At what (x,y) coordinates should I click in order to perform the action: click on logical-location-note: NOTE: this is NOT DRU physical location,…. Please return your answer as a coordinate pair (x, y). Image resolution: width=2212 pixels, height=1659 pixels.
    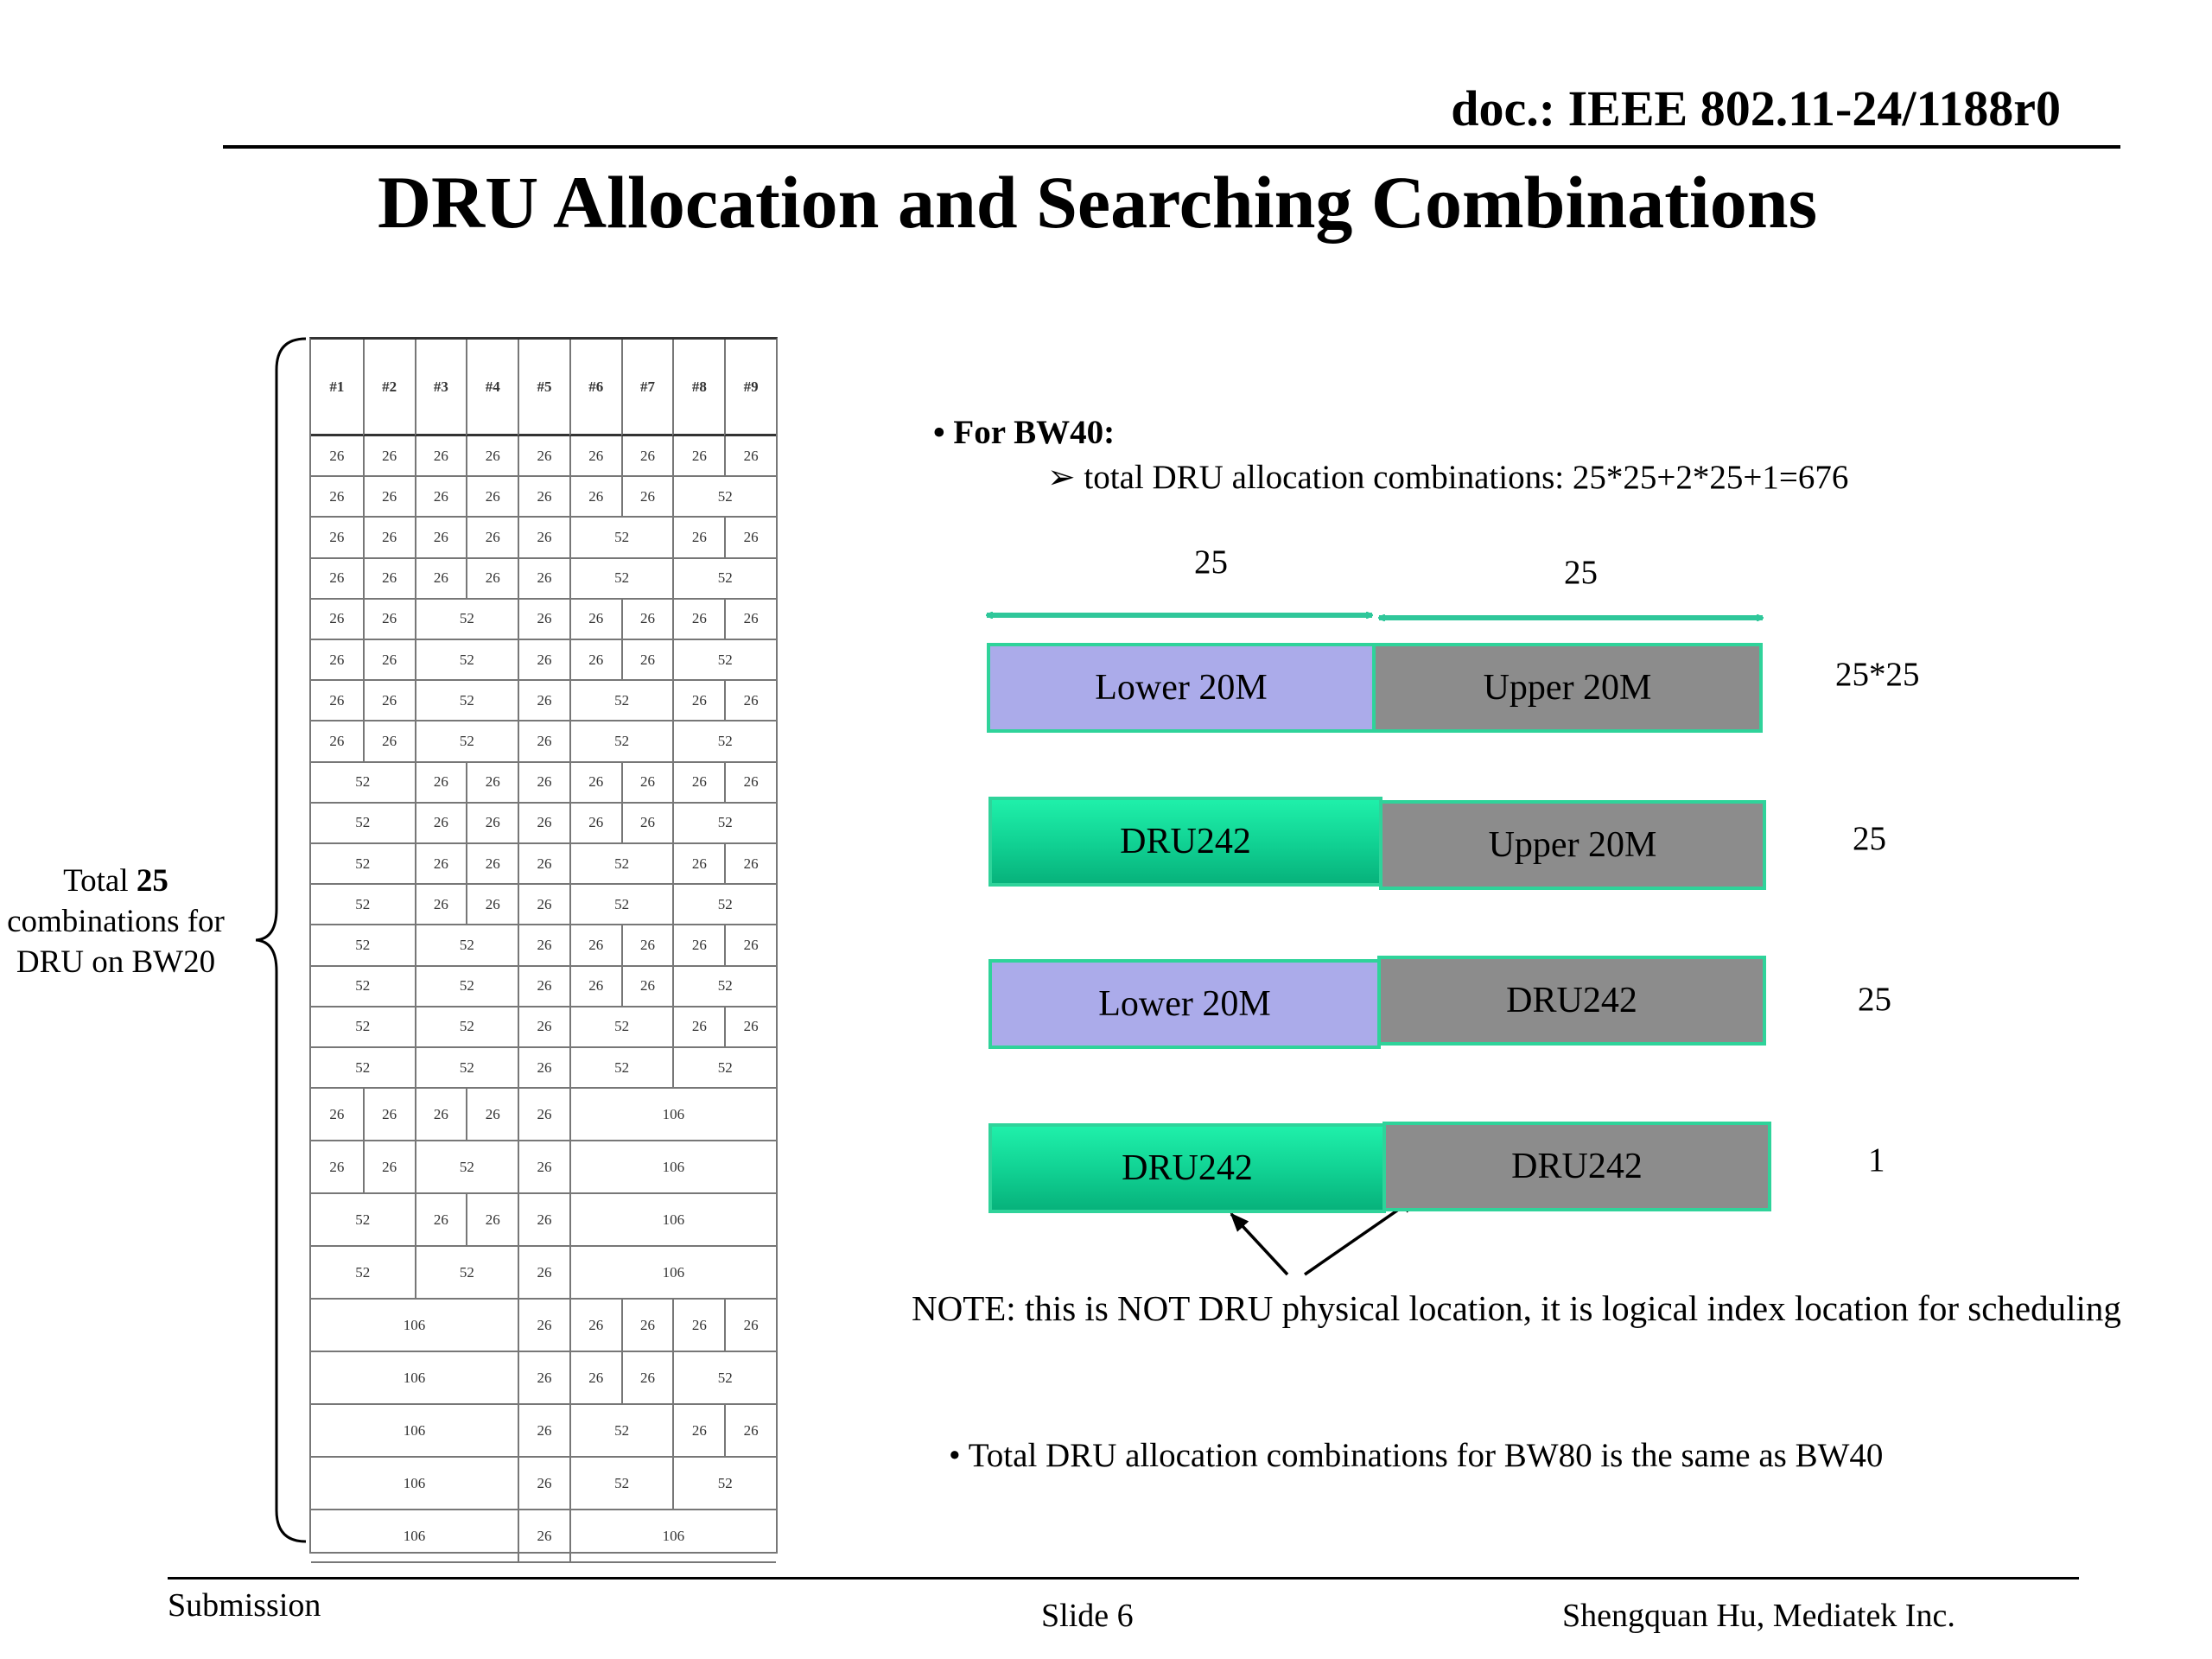
    Looking at the image, I should click on (1516, 1308).